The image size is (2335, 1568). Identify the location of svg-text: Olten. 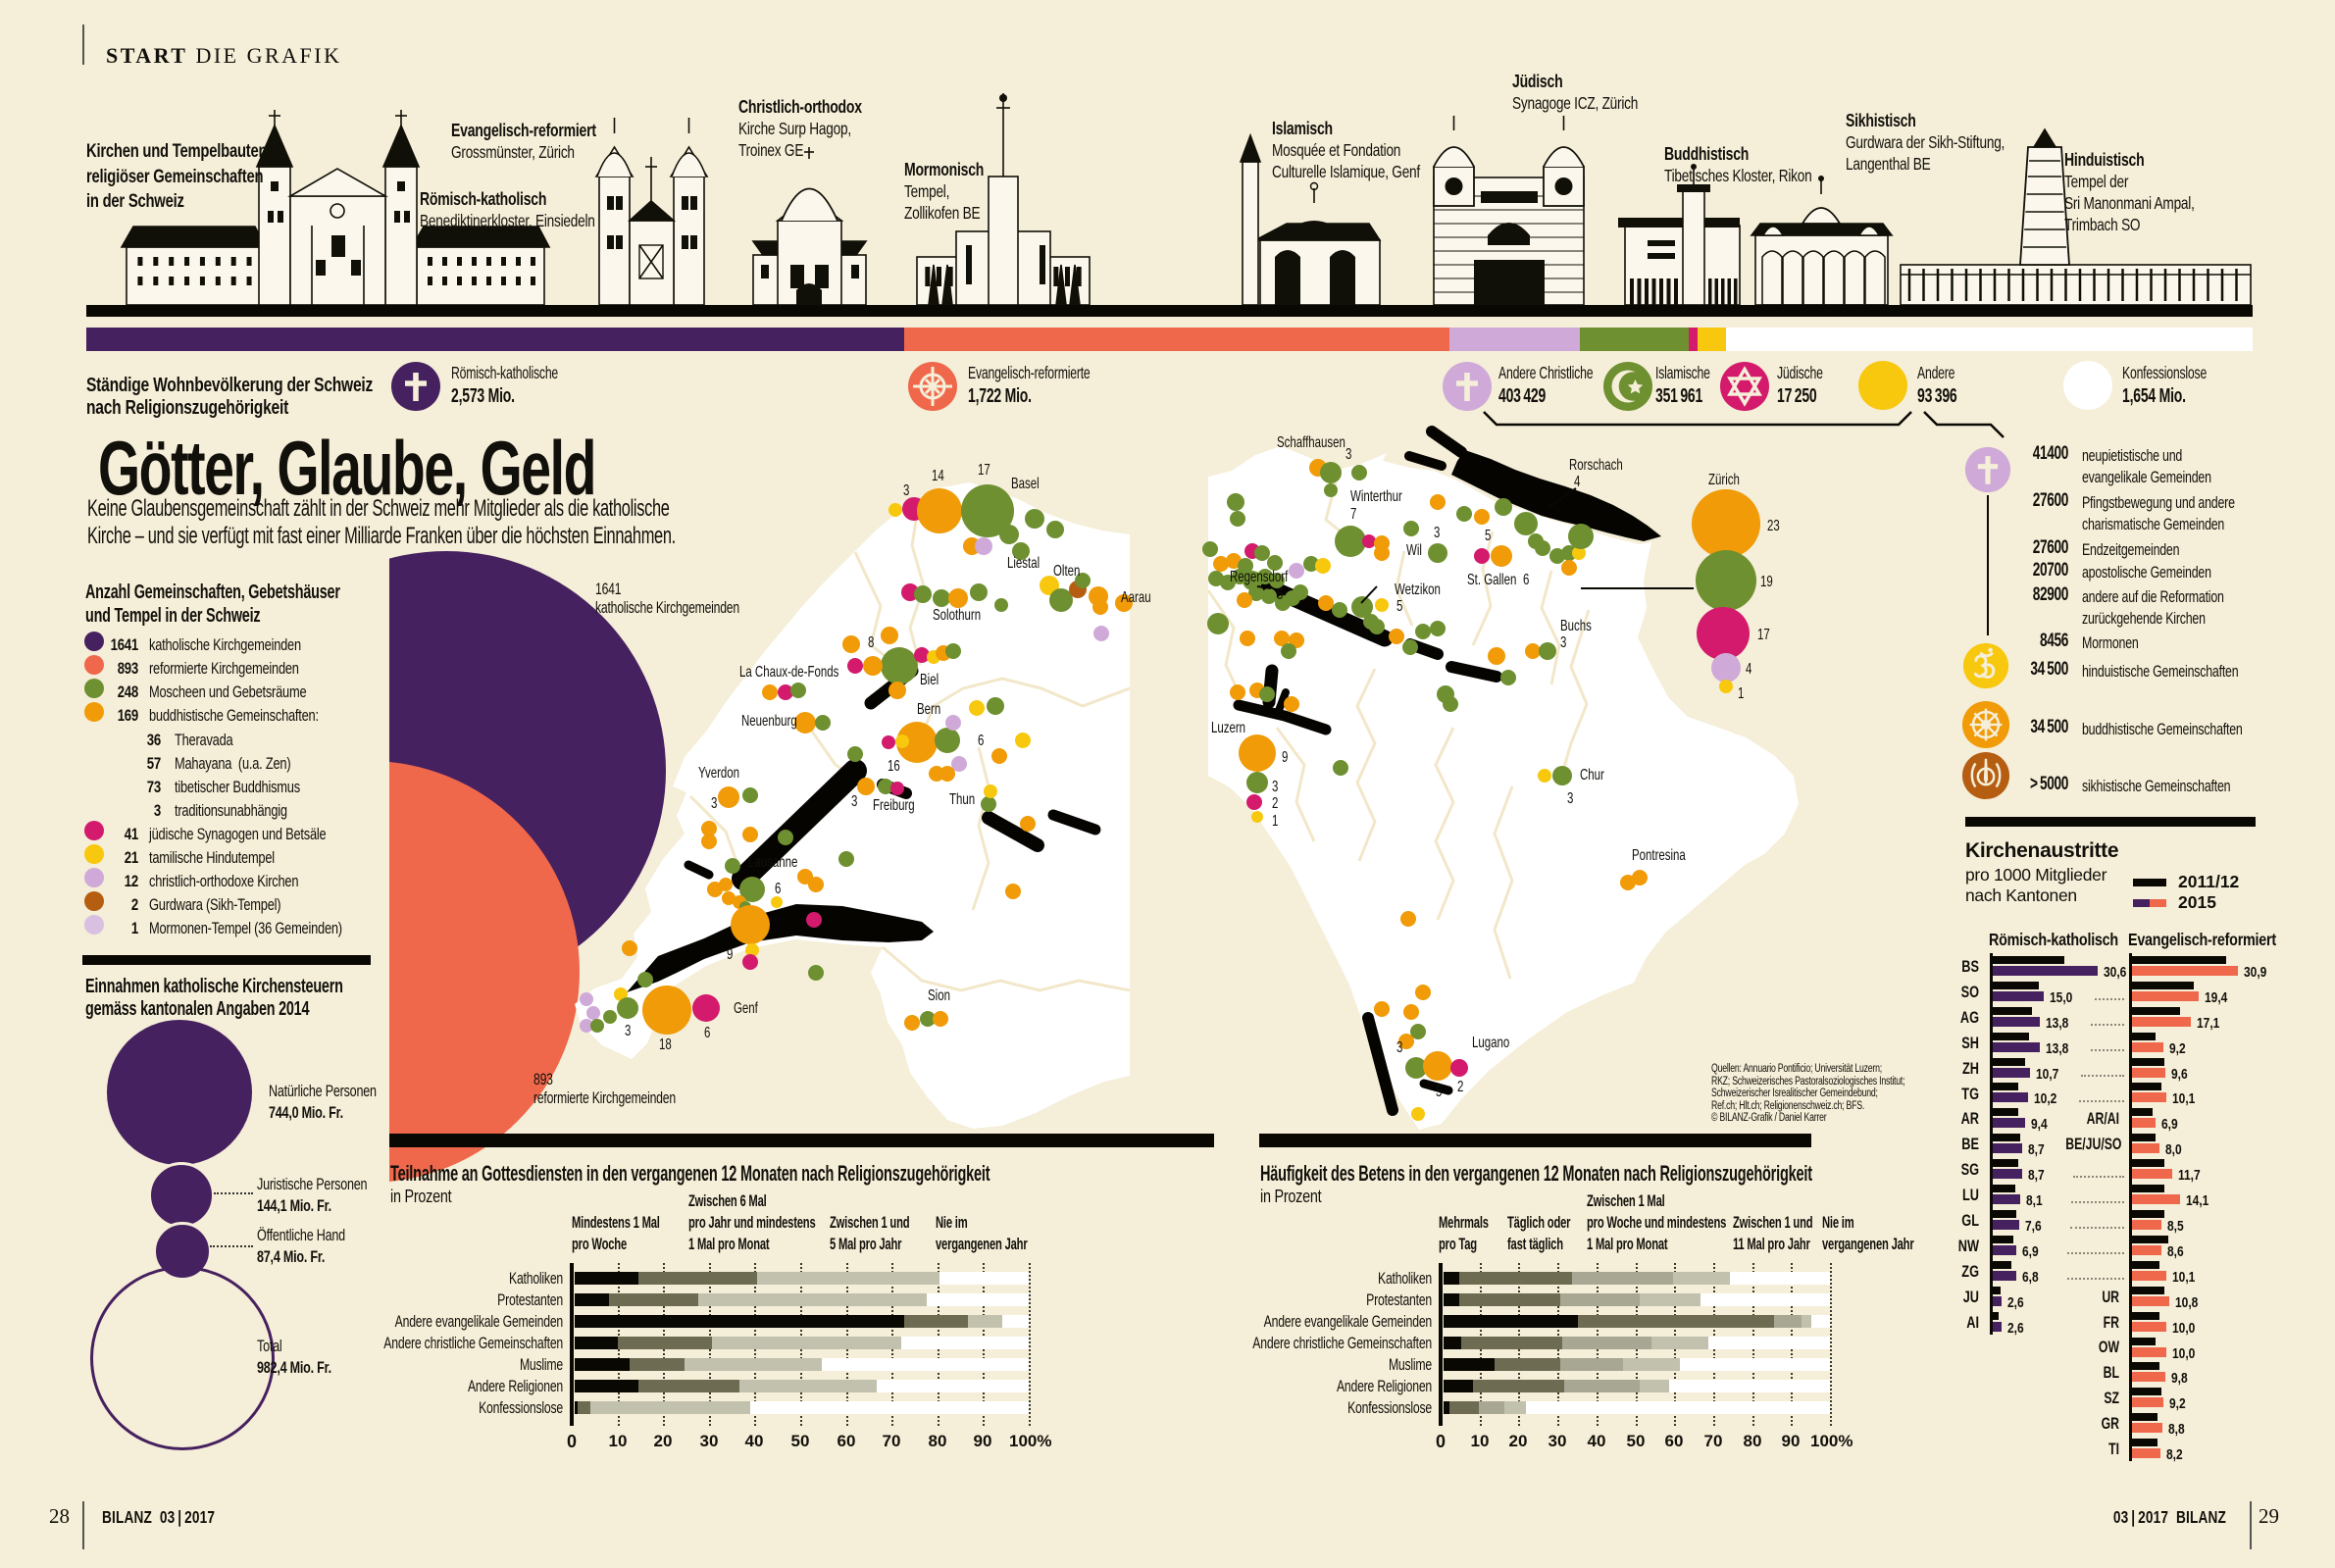
(1066, 570).